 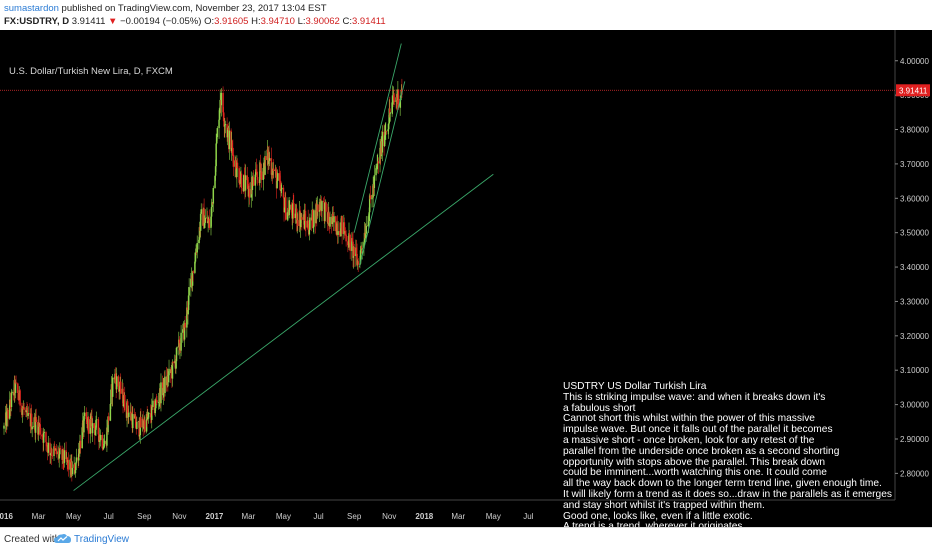 What do you see at coordinates (301, 21) in the screenshot?
I see `low-label: L:` at bounding box center [301, 21].